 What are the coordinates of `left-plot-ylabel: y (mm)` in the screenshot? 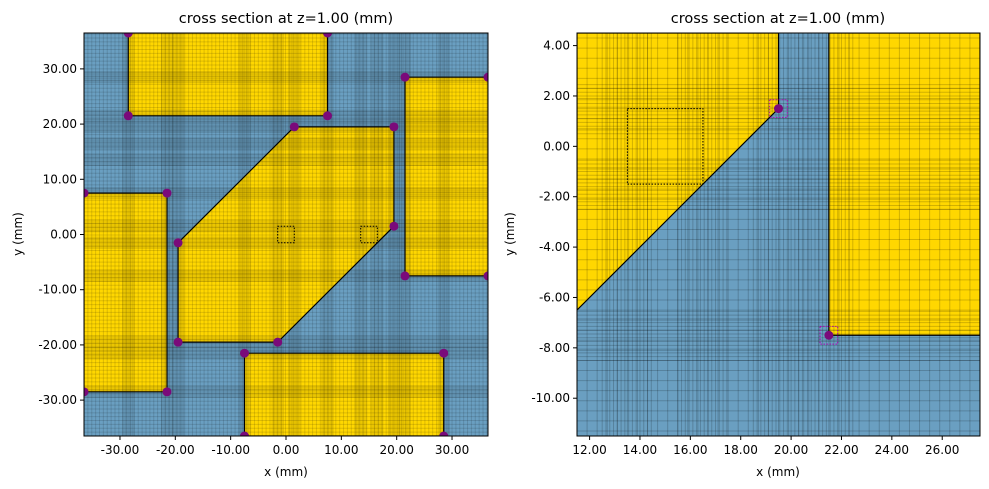 It's located at (18, 234).